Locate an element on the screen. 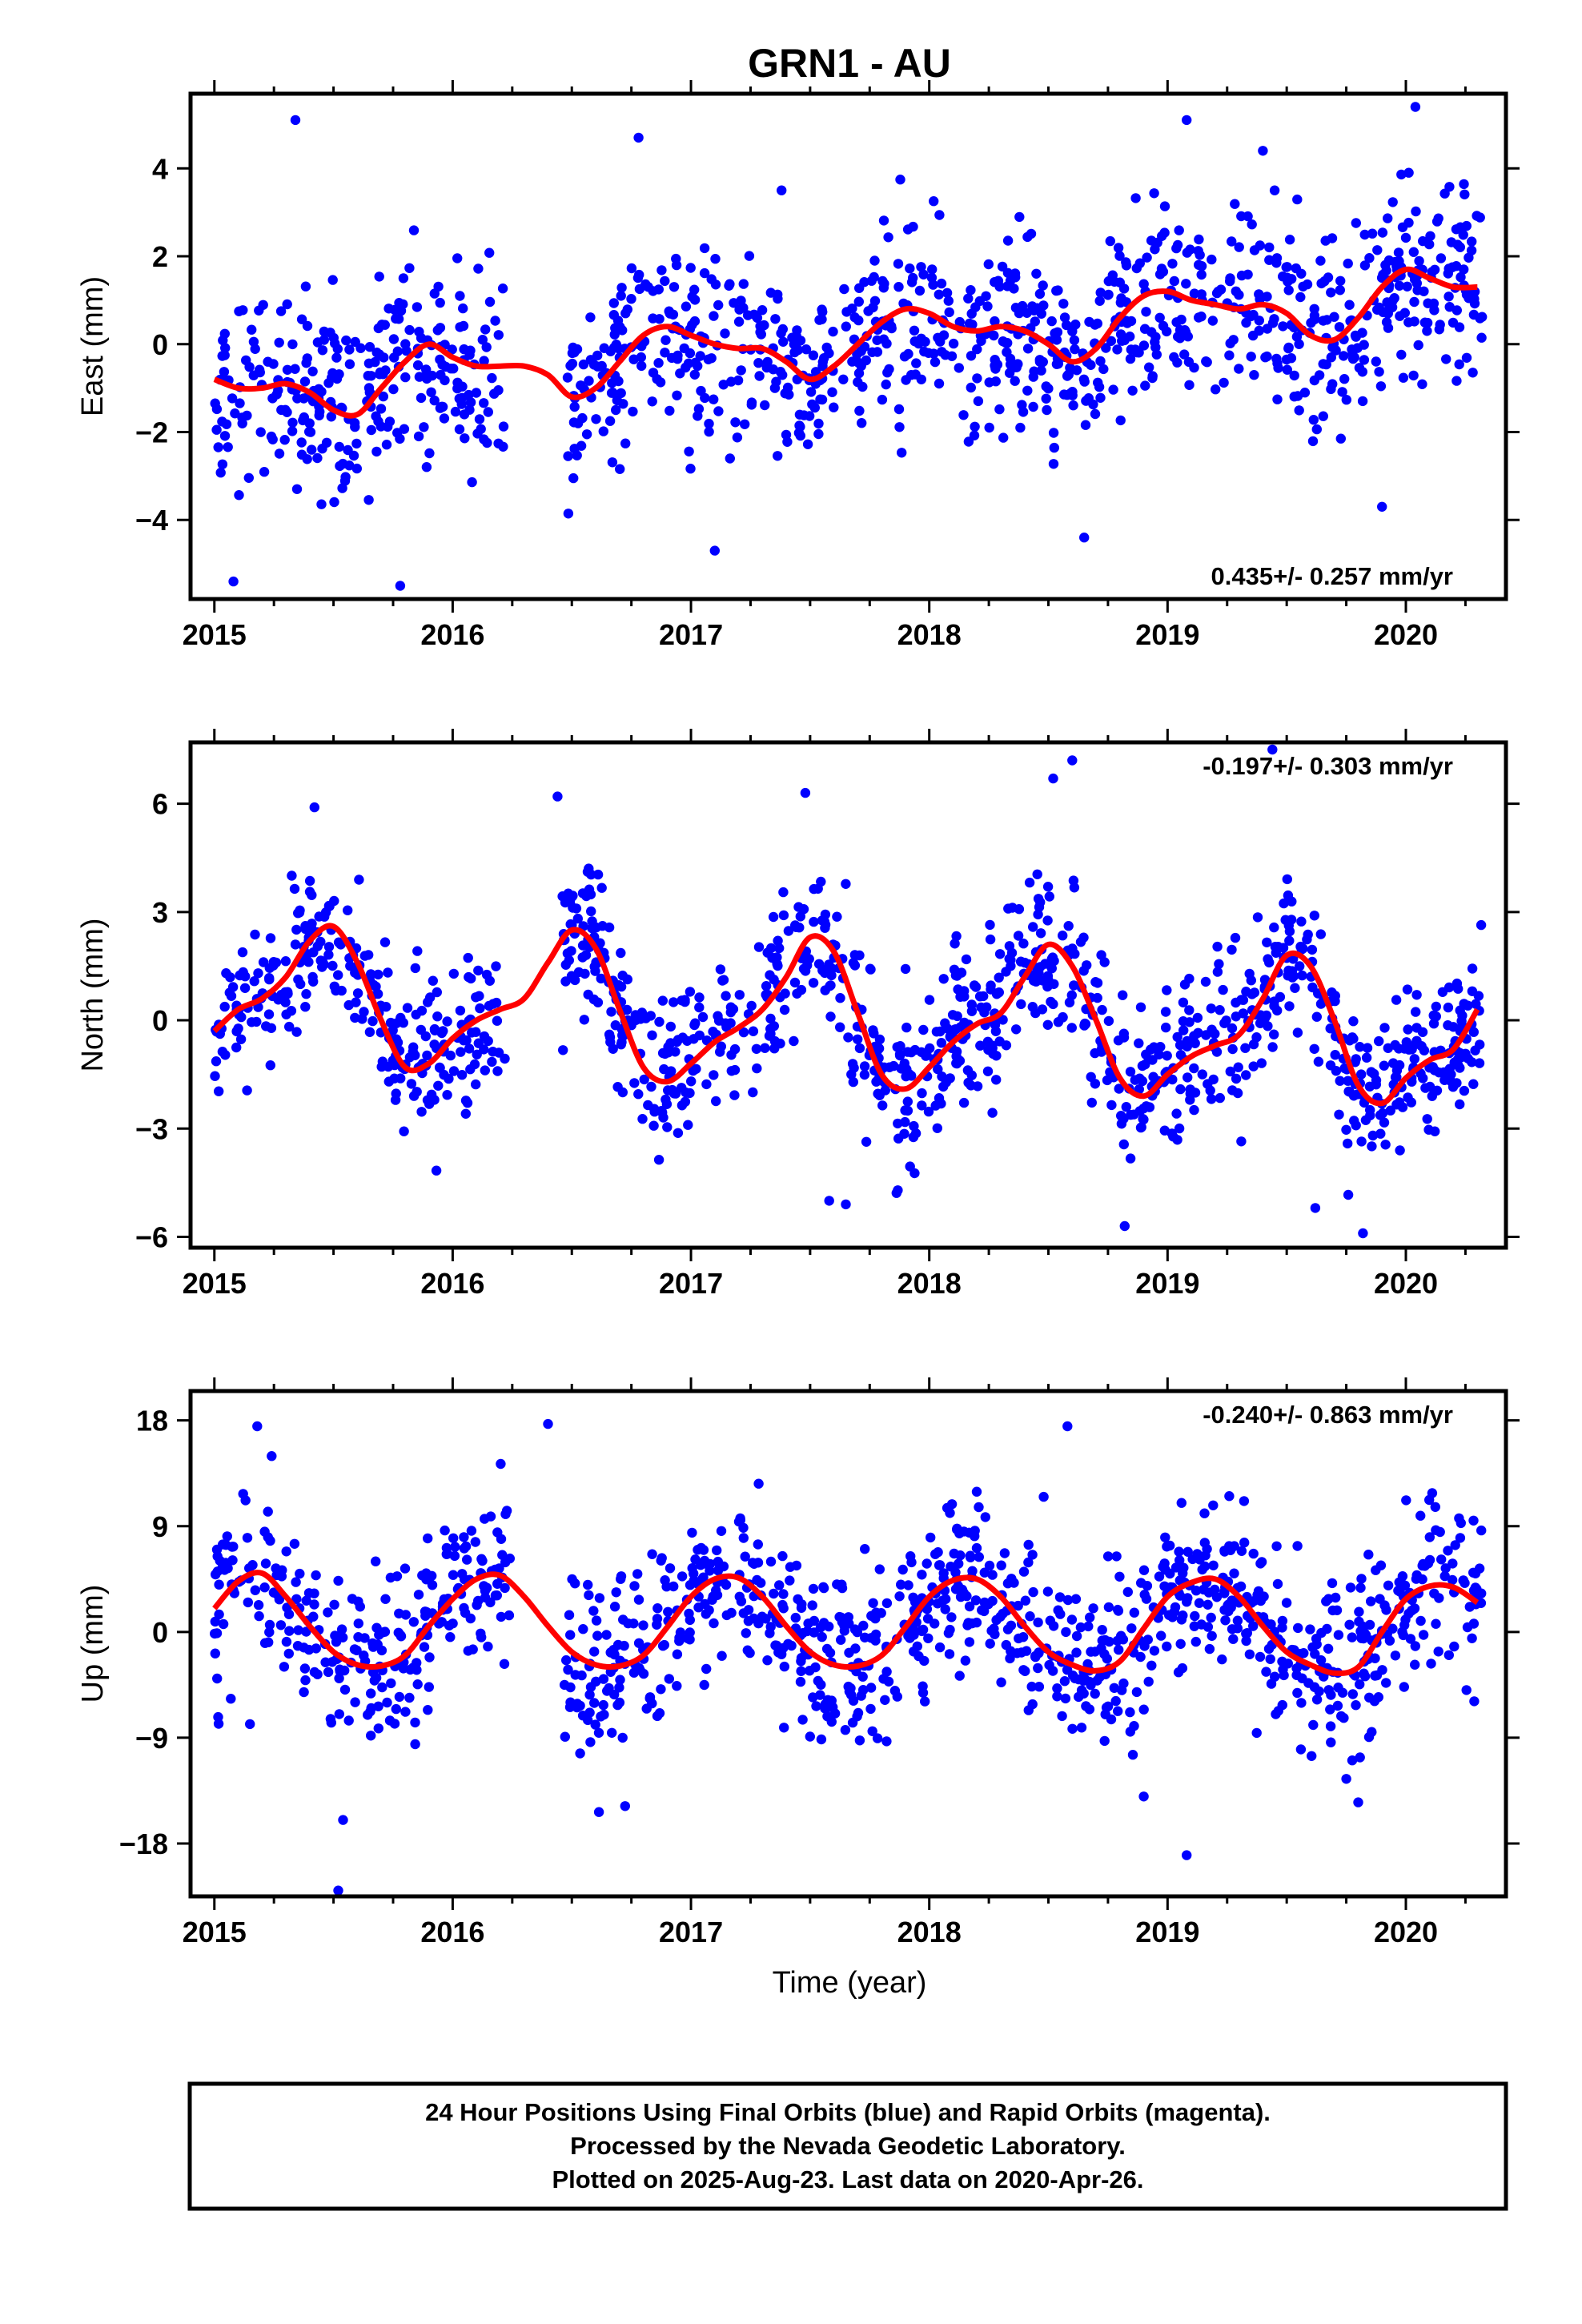 The image size is (1582, 2324). east-x-tick-label: 2017 is located at coordinates (691, 634).